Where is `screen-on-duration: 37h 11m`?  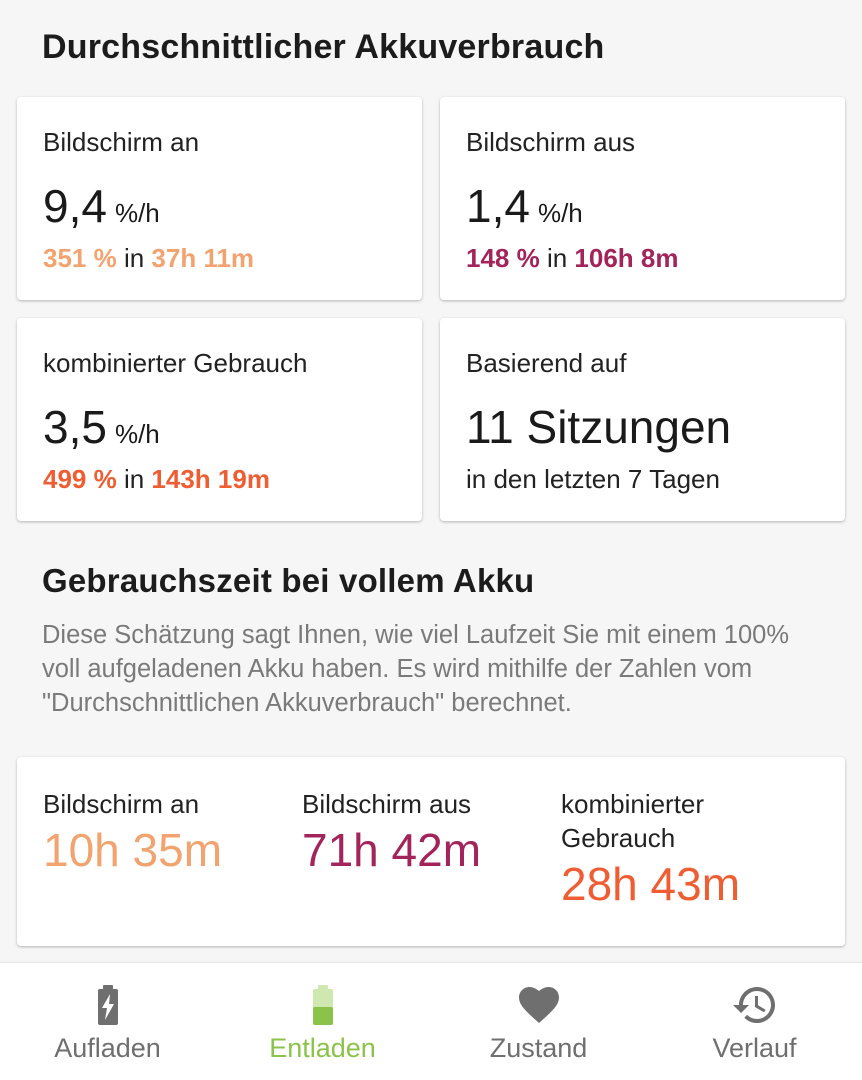
screen-on-duration: 37h 11m is located at coordinates (203, 258).